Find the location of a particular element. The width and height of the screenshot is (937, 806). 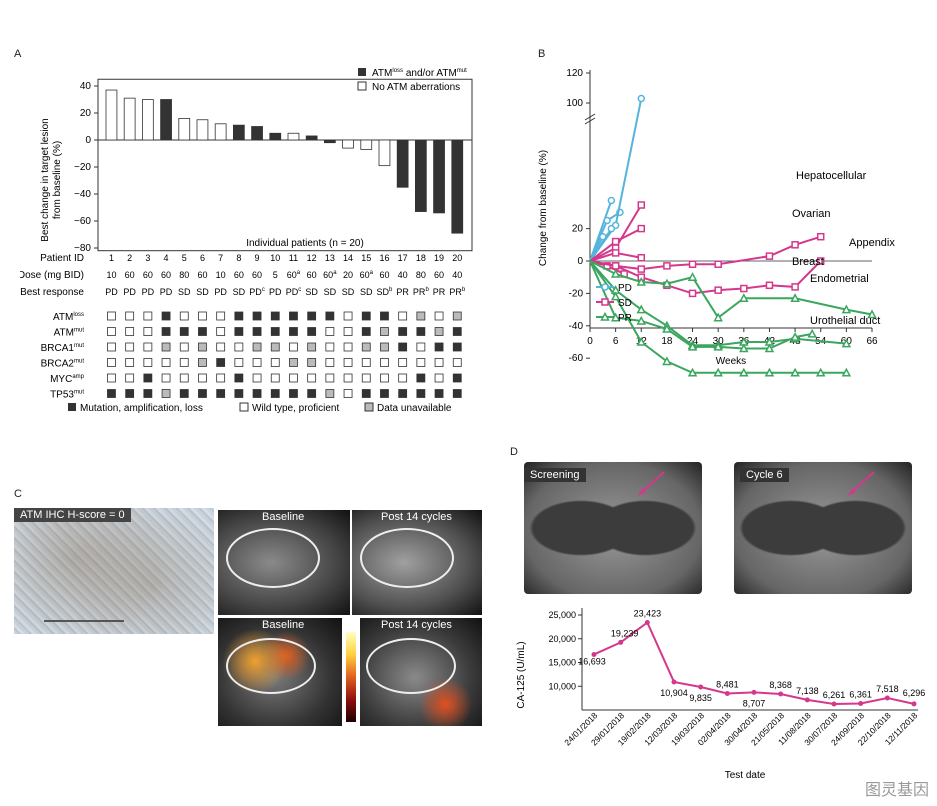

y-tick-label: 100 is located at coordinates (574, 103).